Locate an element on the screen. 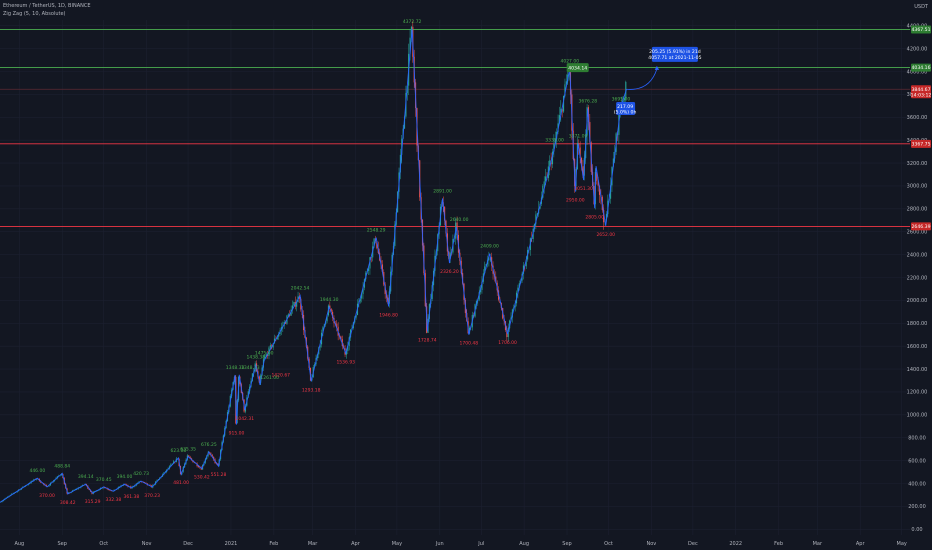 This screenshot has height=550, width=932. y-tick-label: 400.00 is located at coordinates (917, 484).